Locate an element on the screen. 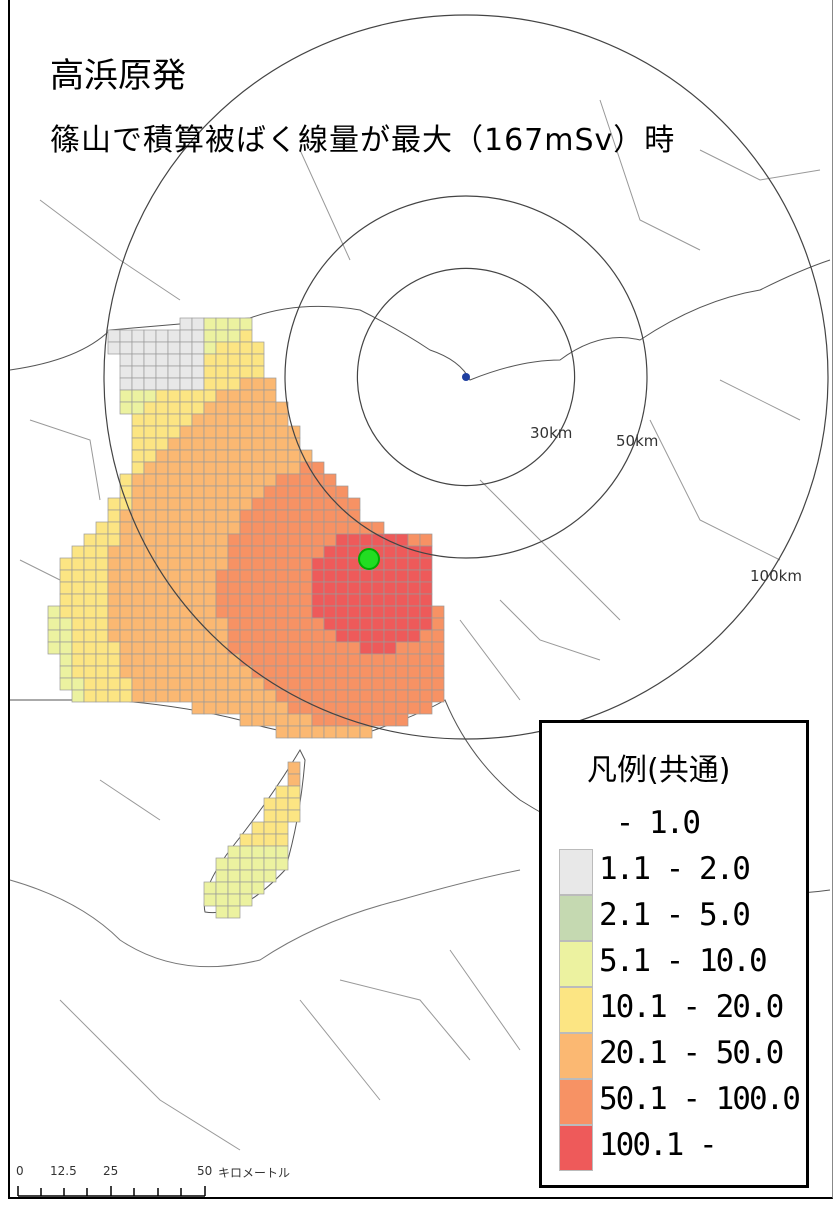 Image resolution: width=838 pixels, height=1205 pixels. legend-label: 1.1 - 2.0 is located at coordinates (675, 869).